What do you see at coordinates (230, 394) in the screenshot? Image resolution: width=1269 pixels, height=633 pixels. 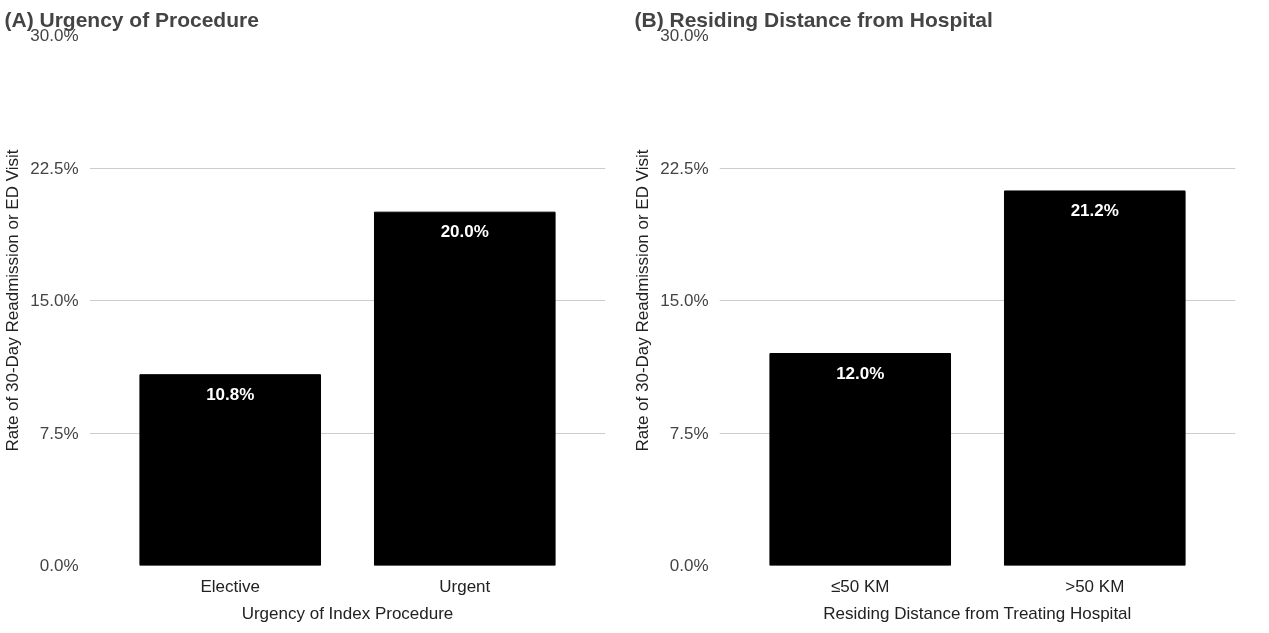 I see `data-label: 10.8%` at bounding box center [230, 394].